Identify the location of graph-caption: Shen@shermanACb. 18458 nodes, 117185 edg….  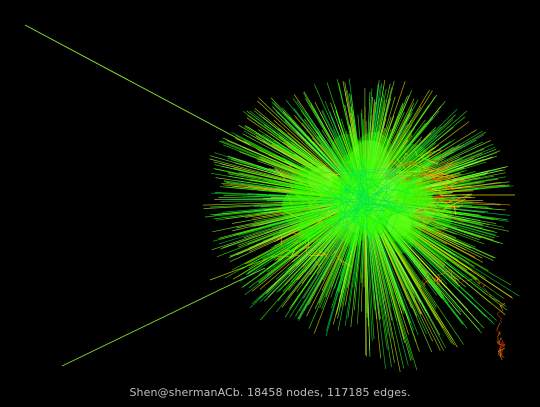
(270, 392).